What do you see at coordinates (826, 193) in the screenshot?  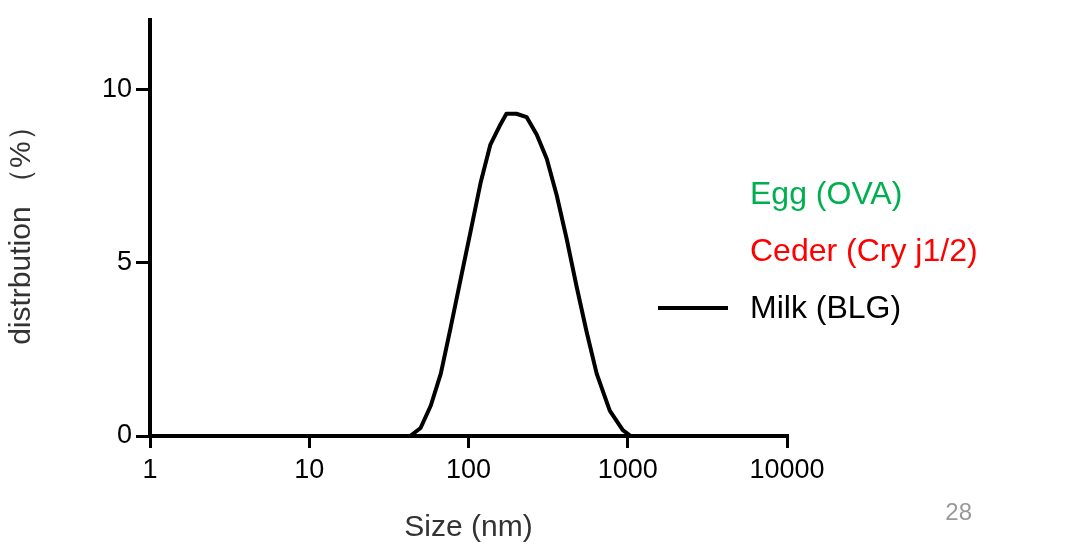 I see `legend-label: Egg (OVA)` at bounding box center [826, 193].